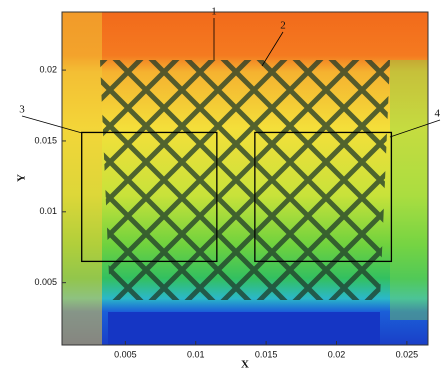 Image resolution: width=444 pixels, height=372 pixels. What do you see at coordinates (283, 26) in the screenshot?
I see `annotation: 2` at bounding box center [283, 26].